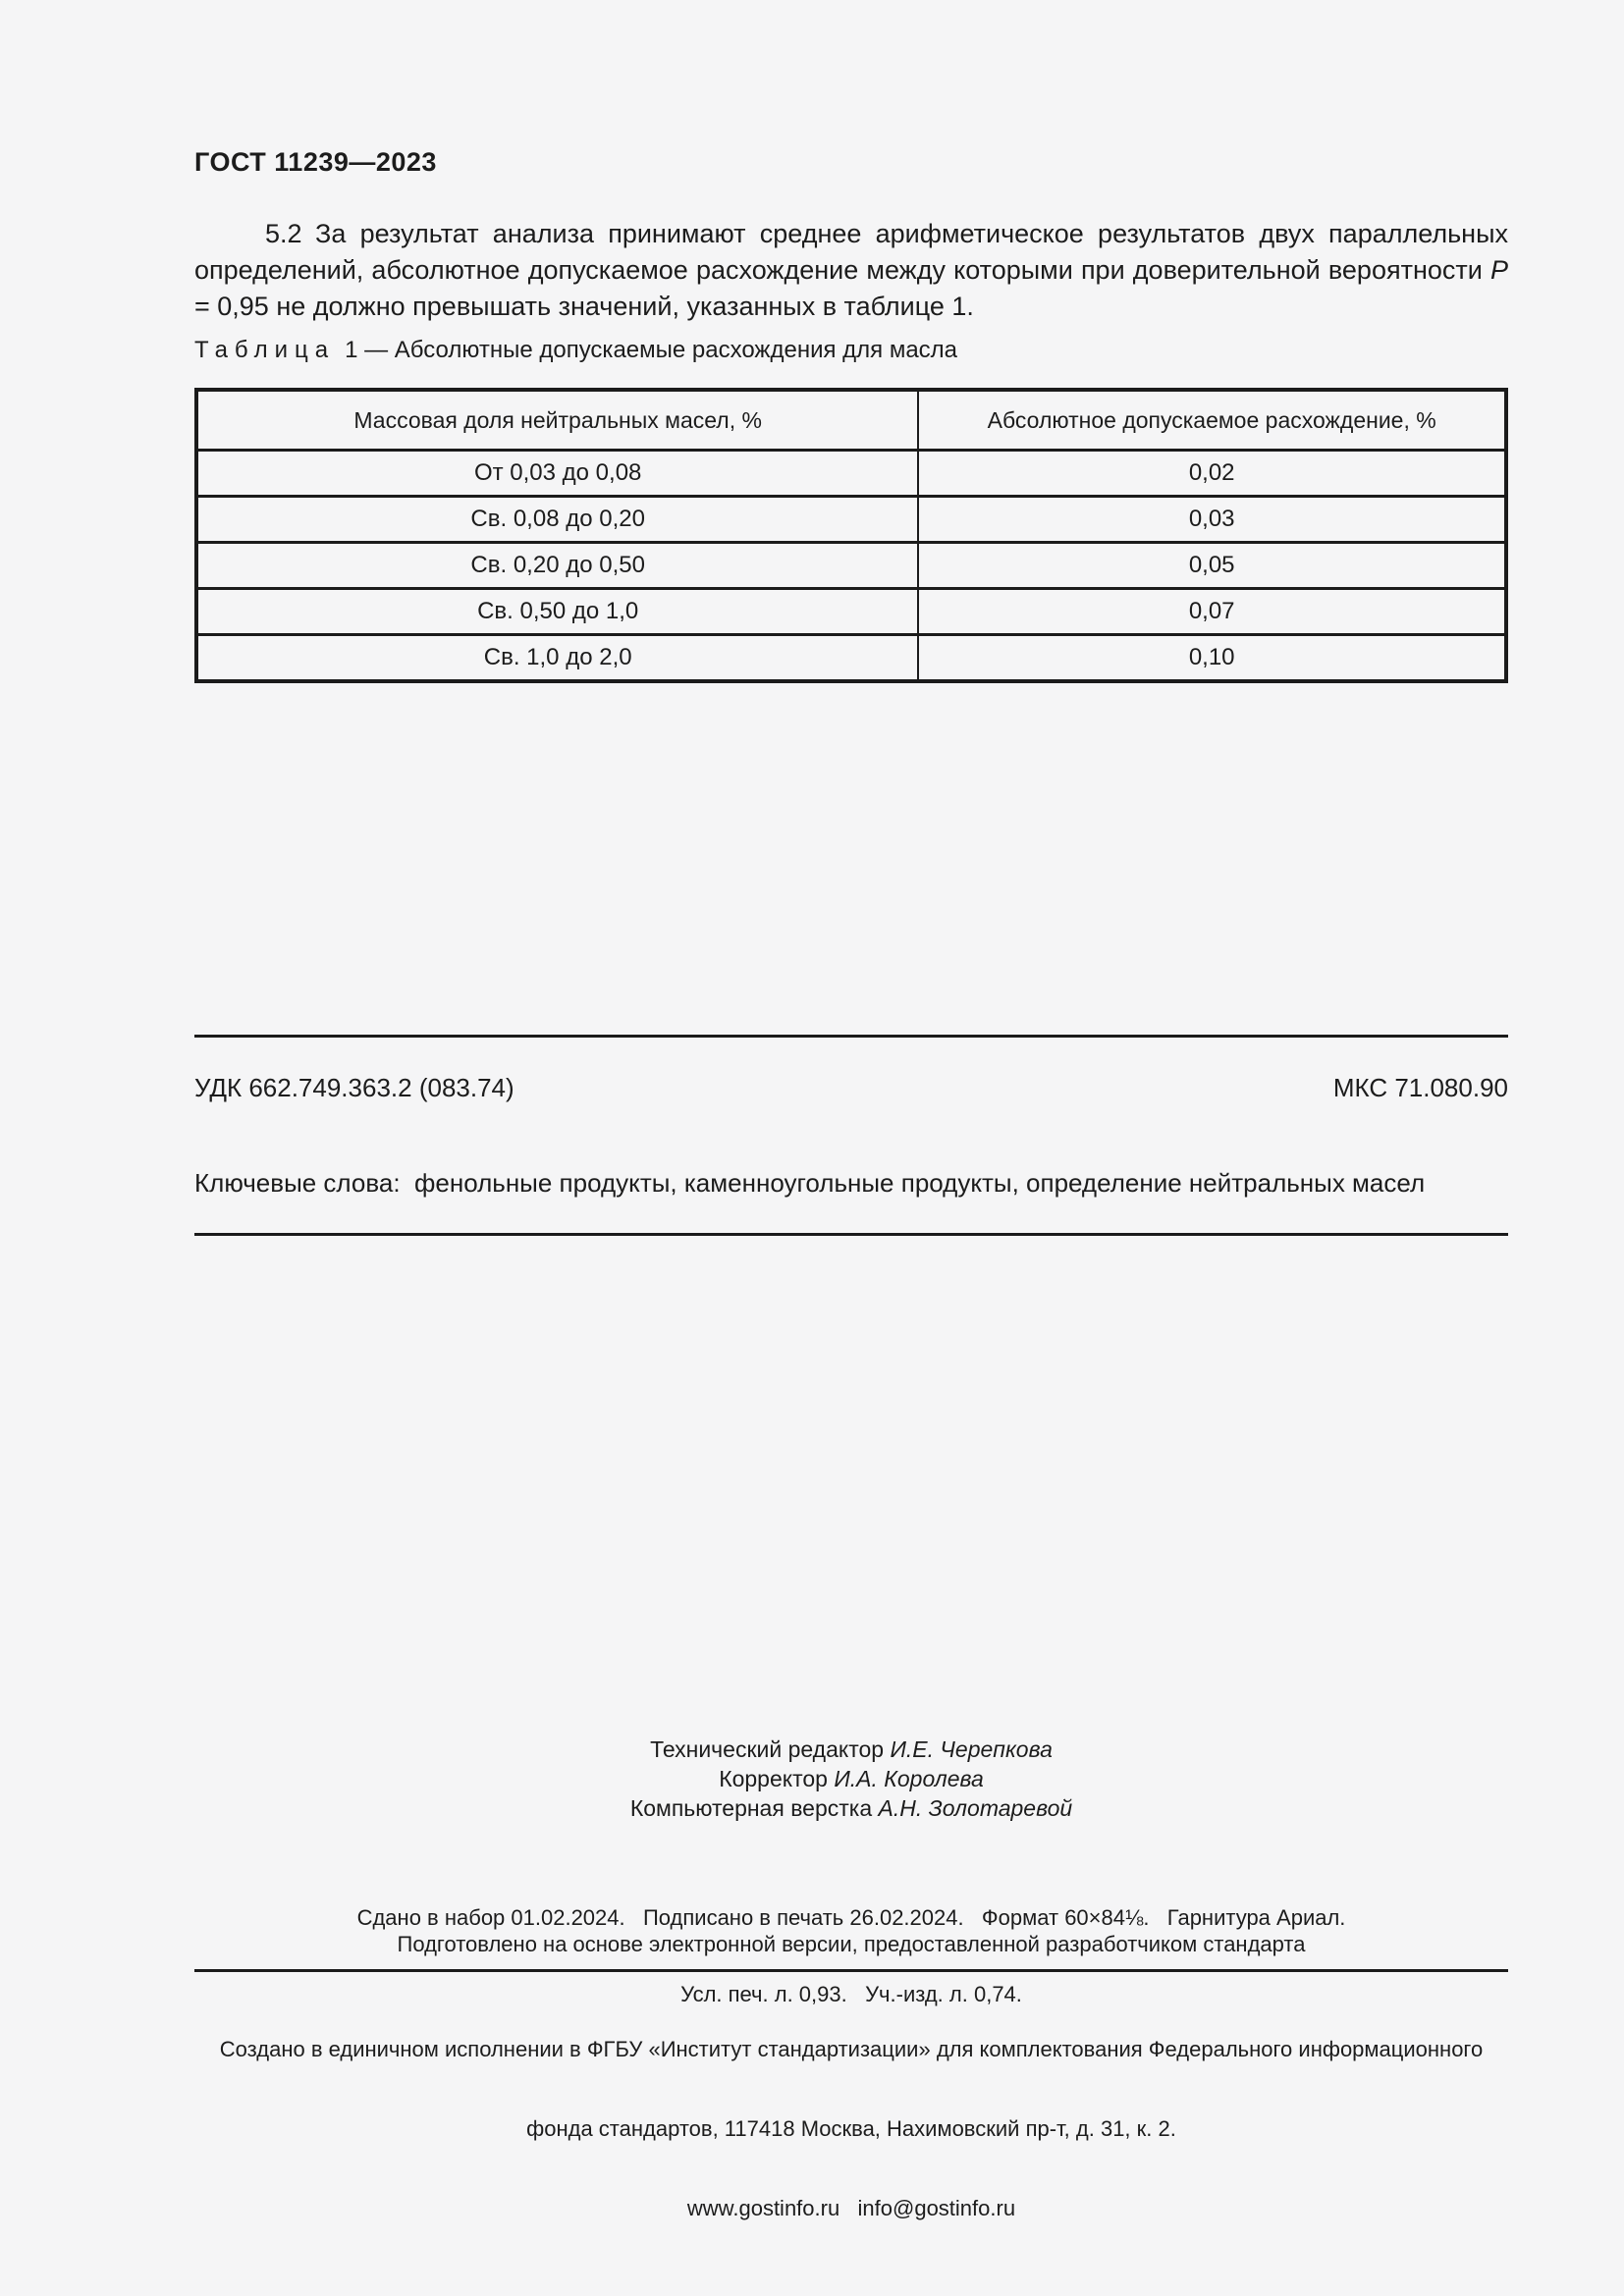 The height and width of the screenshot is (2296, 1624). I want to click on table-caption-word: Таблица, so click(265, 350).